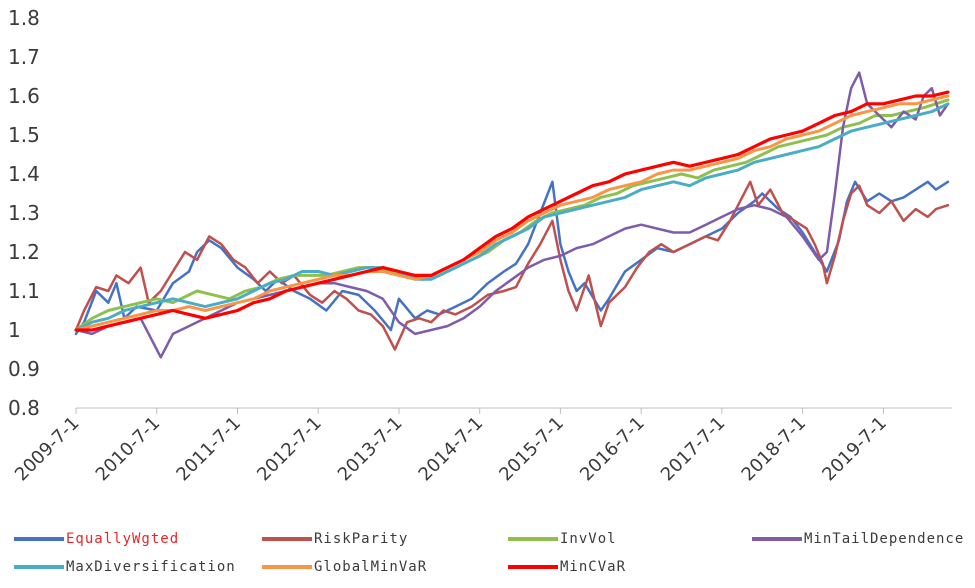 Image resolution: width=975 pixels, height=588 pixels. I want to click on y-tick-label: 1.6, so click(24, 96).